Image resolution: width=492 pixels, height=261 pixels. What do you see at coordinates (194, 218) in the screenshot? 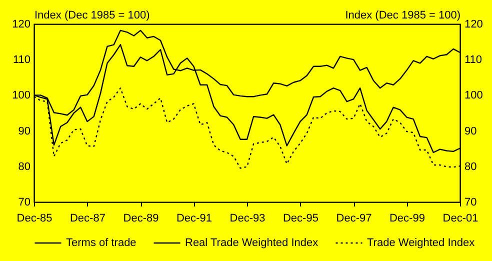
I see `x-tick-label: Dec-91` at bounding box center [194, 218].